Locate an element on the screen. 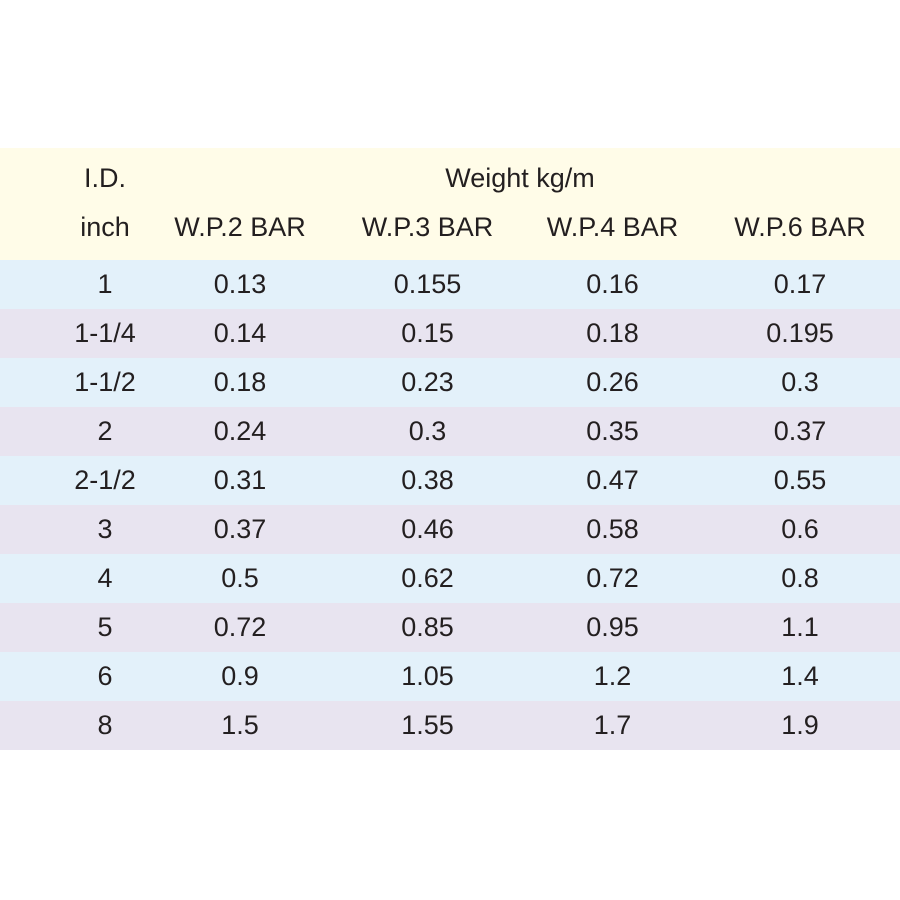 The image size is (900, 900). weight-cell: 0.14 is located at coordinates (240, 333).